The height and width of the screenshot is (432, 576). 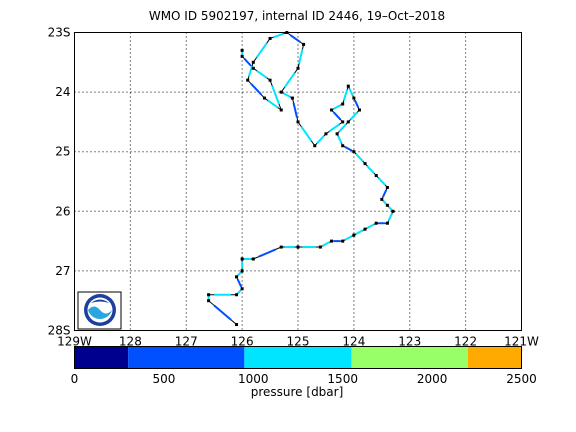 I want to click on lon-tick-label: 125, so click(x=298, y=342).